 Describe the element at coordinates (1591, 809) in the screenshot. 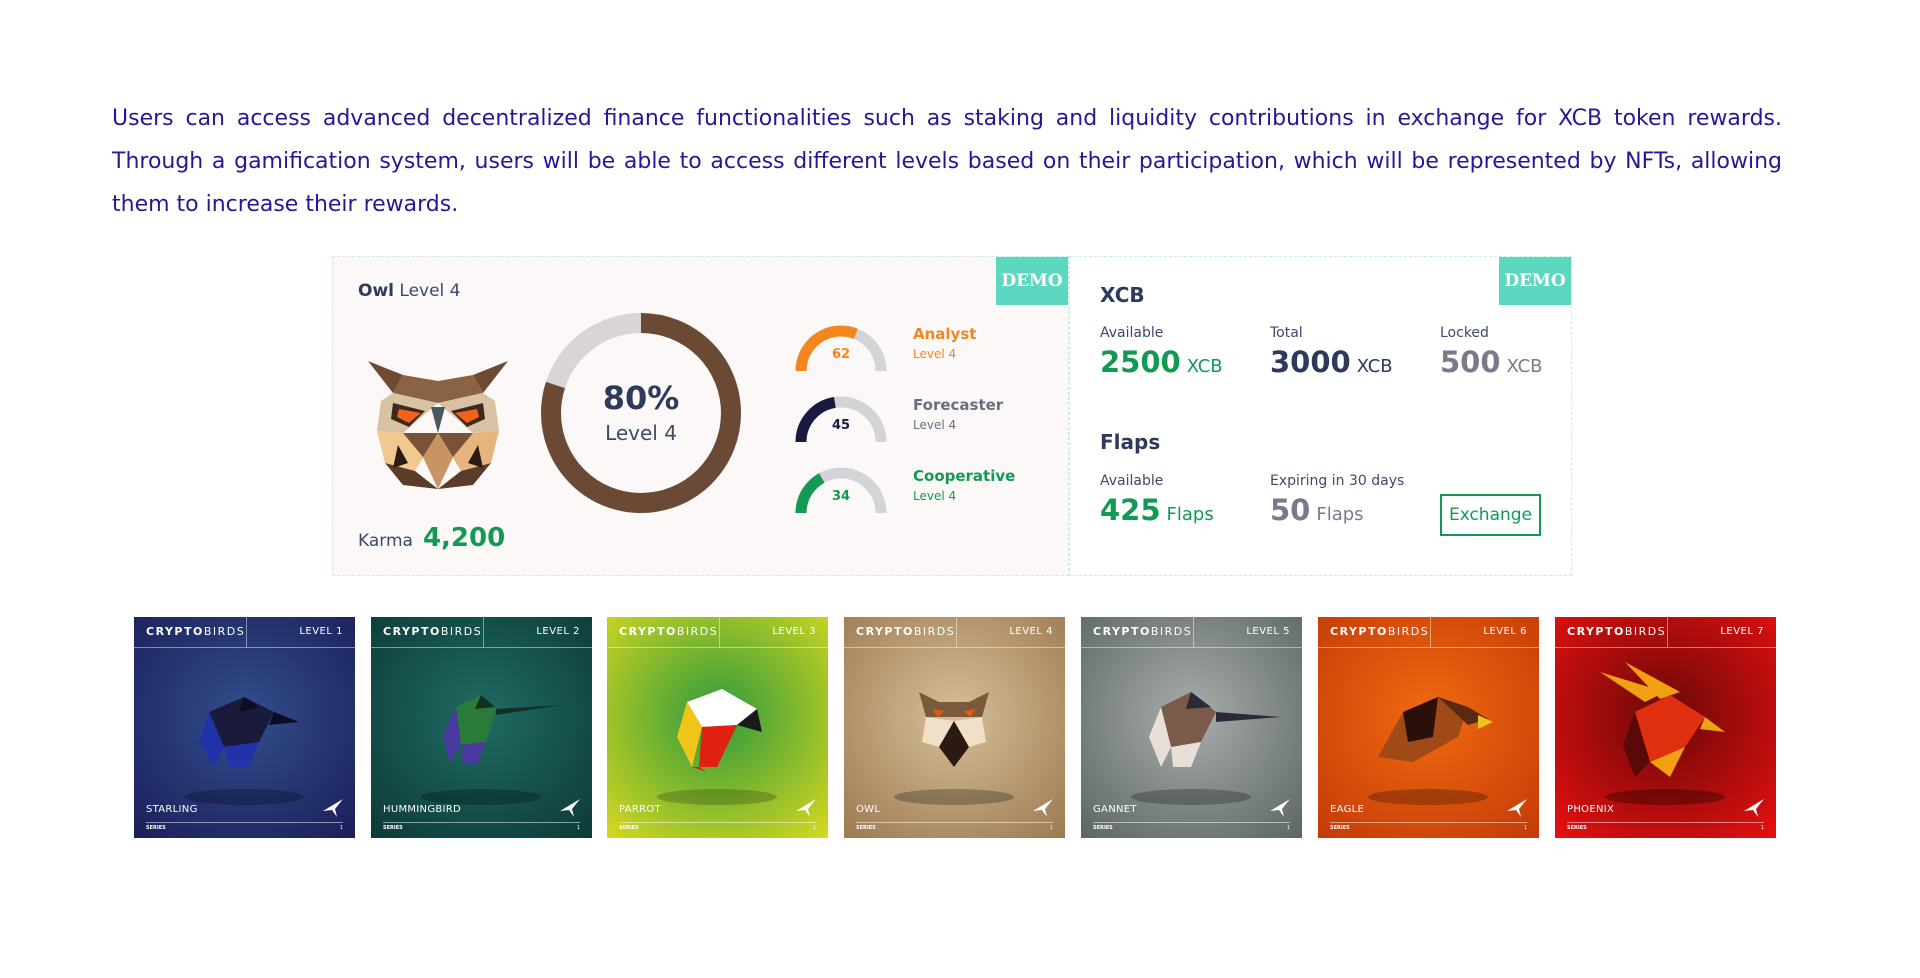

I see `nft-name: PHOENIX` at that location.